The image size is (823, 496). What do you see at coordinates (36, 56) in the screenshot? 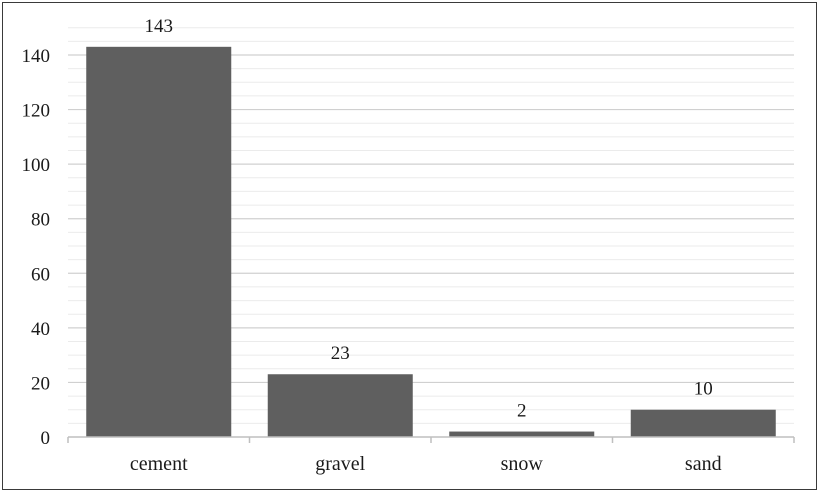
I see `y-tick-label: 140` at bounding box center [36, 56].